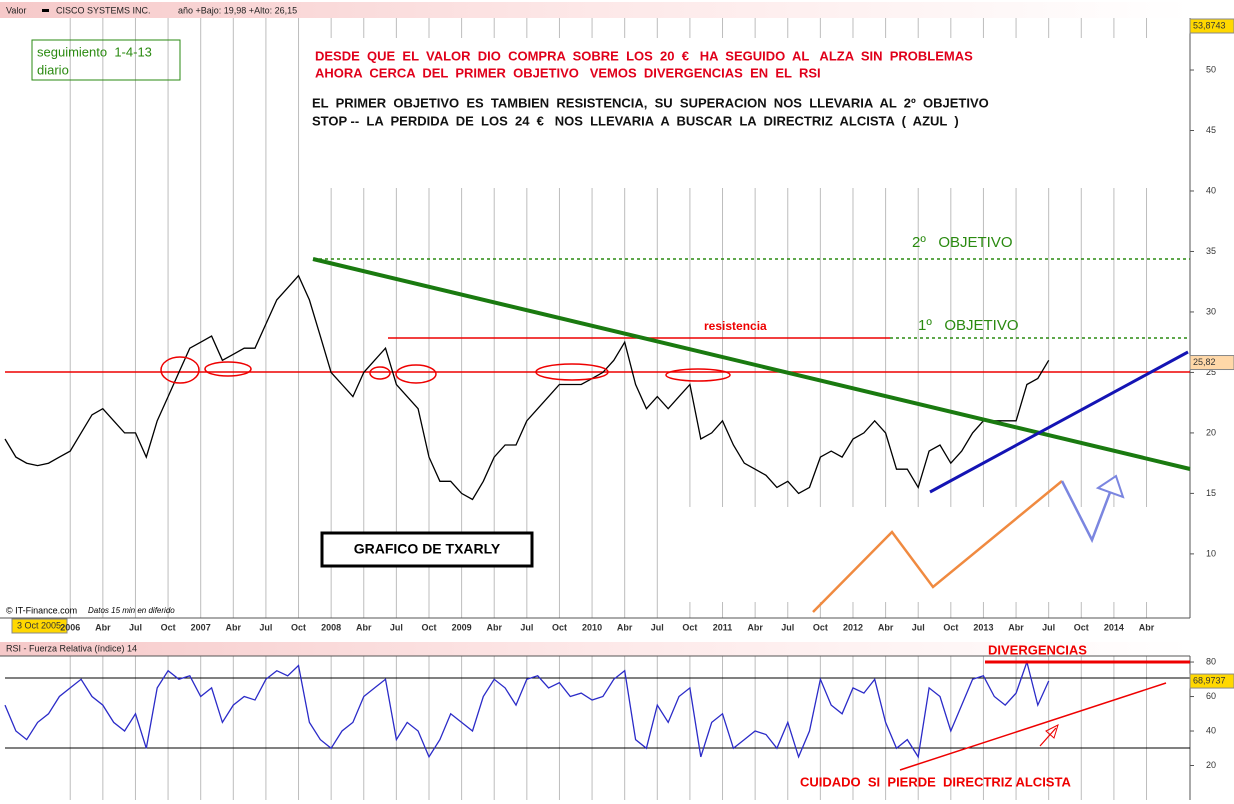 The width and height of the screenshot is (1234, 804). I want to click on x-tick-label: 2008, so click(331, 627).